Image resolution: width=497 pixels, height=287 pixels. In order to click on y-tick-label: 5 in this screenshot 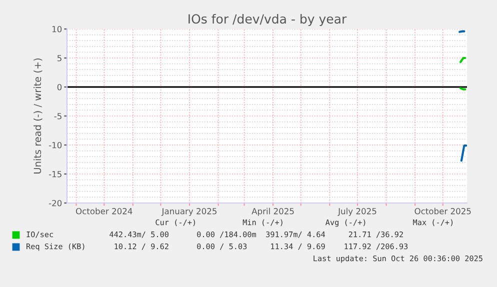, I will do `click(59, 58)`.